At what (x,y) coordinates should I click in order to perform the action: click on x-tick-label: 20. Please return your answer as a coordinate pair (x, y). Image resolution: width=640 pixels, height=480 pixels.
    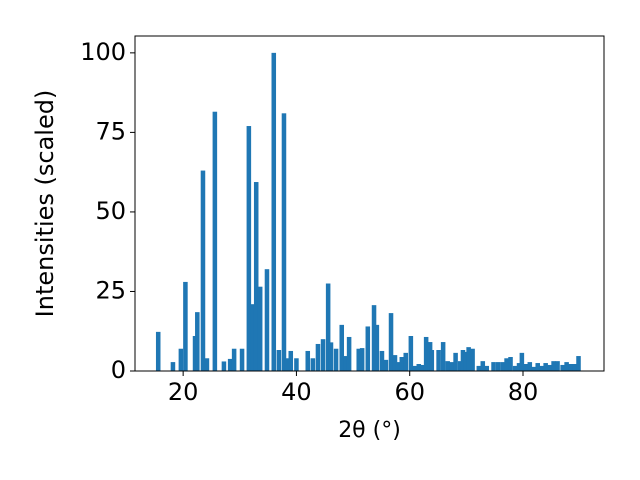
    Looking at the image, I should click on (183, 392).